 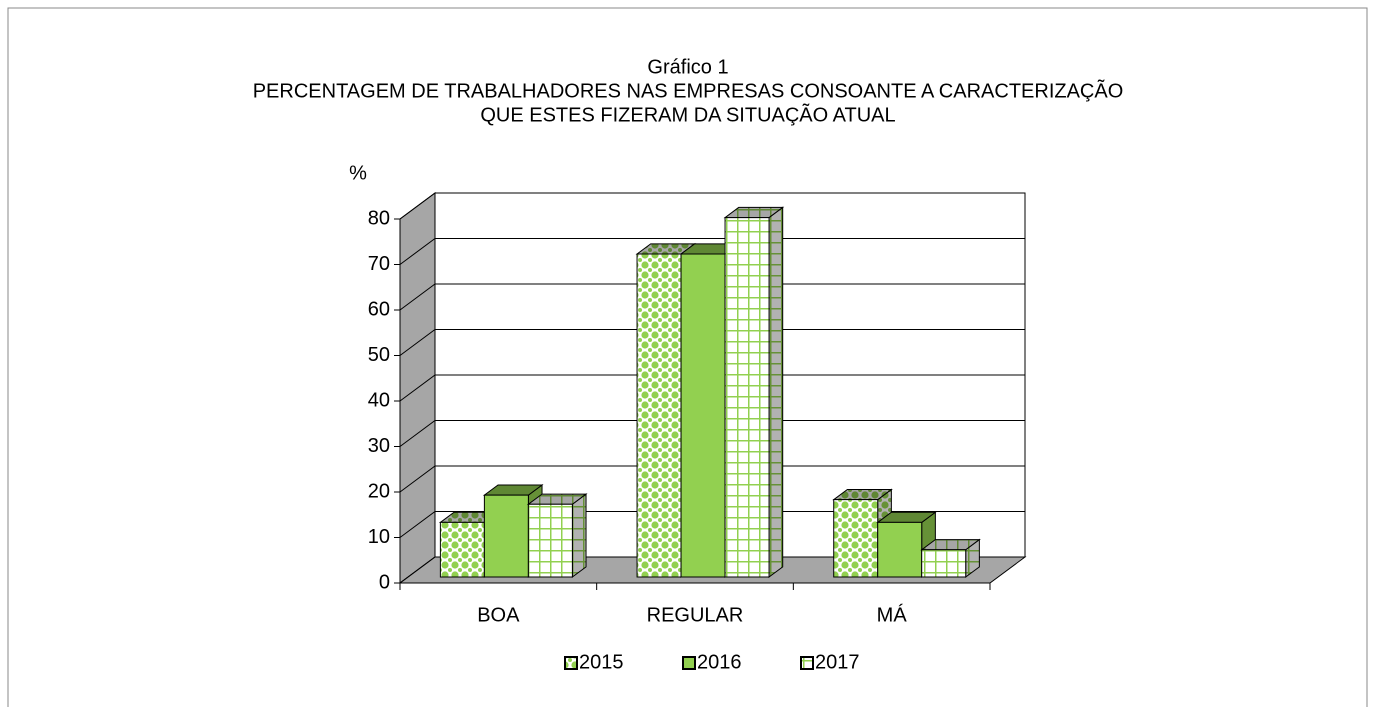 What do you see at coordinates (358, 173) in the screenshot?
I see `y-axis-label: %` at bounding box center [358, 173].